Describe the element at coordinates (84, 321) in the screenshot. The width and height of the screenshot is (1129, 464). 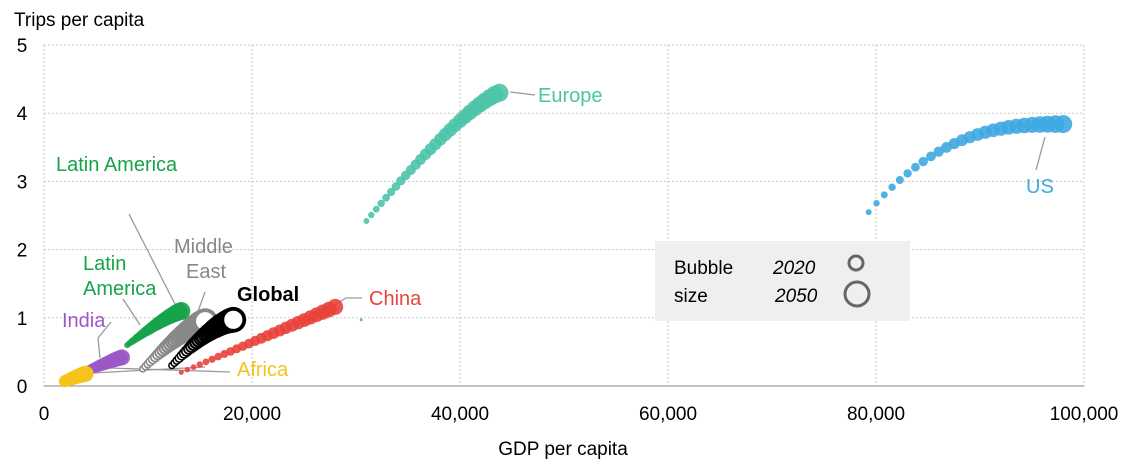
I see `india-label: India` at that location.